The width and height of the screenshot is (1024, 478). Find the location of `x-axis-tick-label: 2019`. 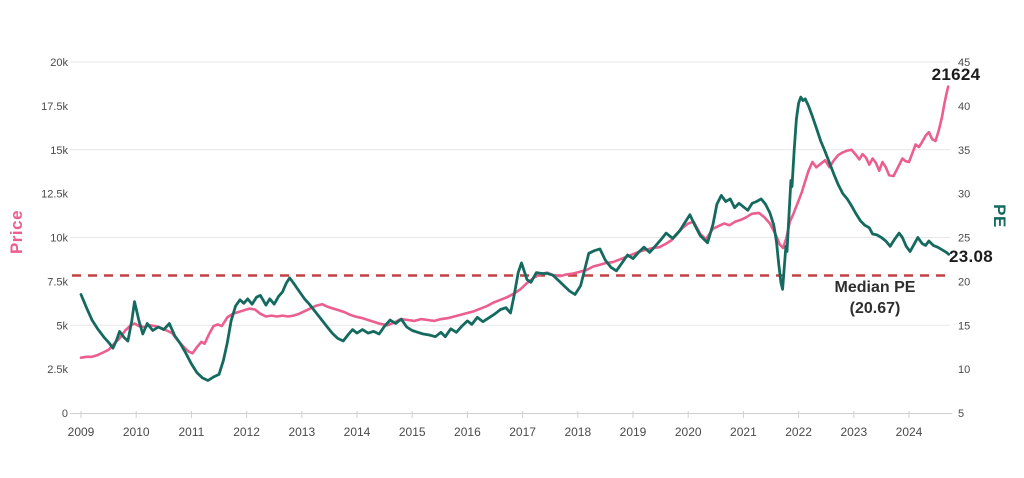

x-axis-tick-label: 2019 is located at coordinates (633, 432).